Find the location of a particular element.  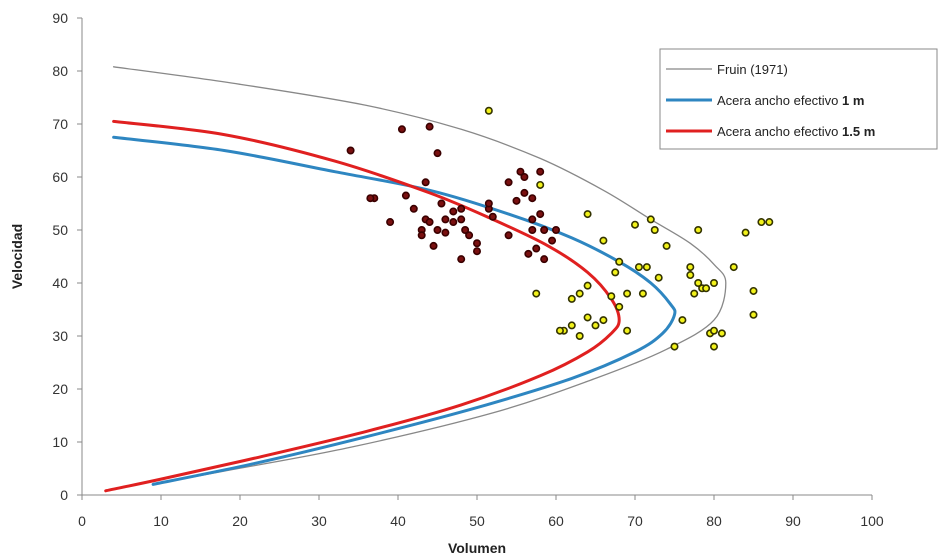

x-tick-label: 0 is located at coordinates (82, 521).